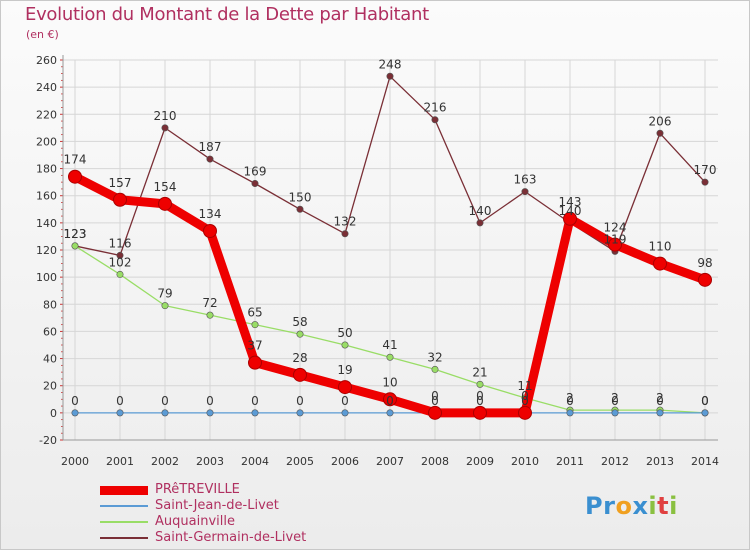 The height and width of the screenshot is (550, 750). Describe the element at coordinates (480, 461) in the screenshot. I see `x-tick-label: 2009` at that location.